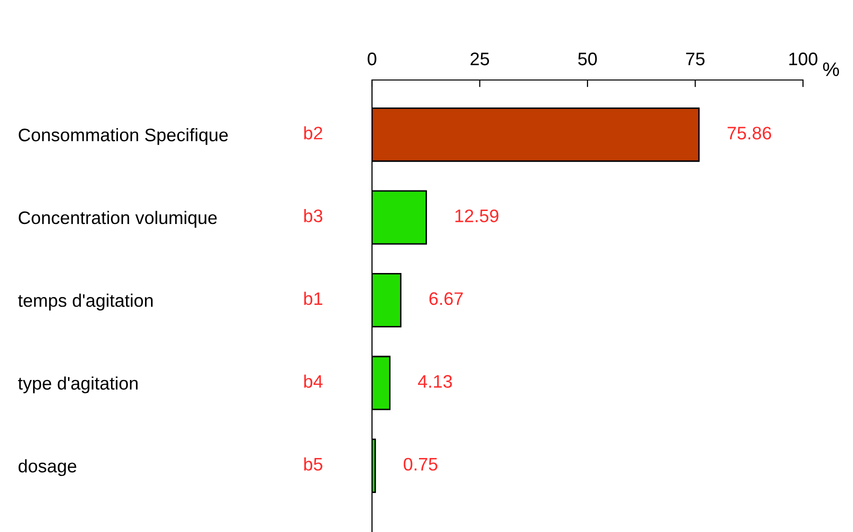 The width and height of the screenshot is (853, 532). Describe the element at coordinates (313, 299) in the screenshot. I see `text: b1` at that location.